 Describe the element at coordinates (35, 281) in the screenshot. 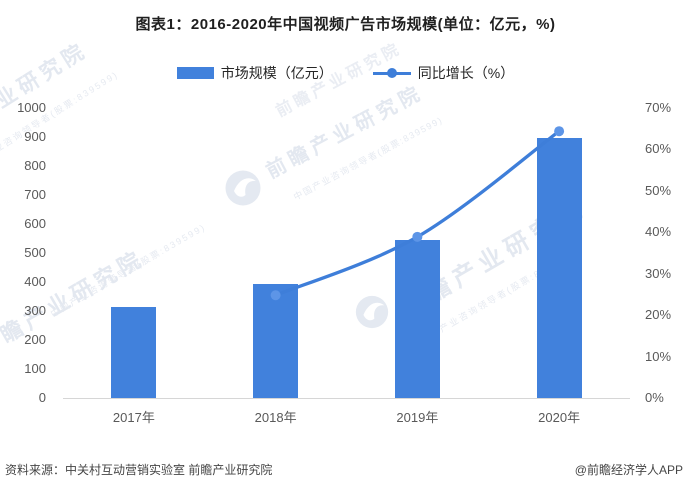

I see `left-axis-tick: 400` at that location.